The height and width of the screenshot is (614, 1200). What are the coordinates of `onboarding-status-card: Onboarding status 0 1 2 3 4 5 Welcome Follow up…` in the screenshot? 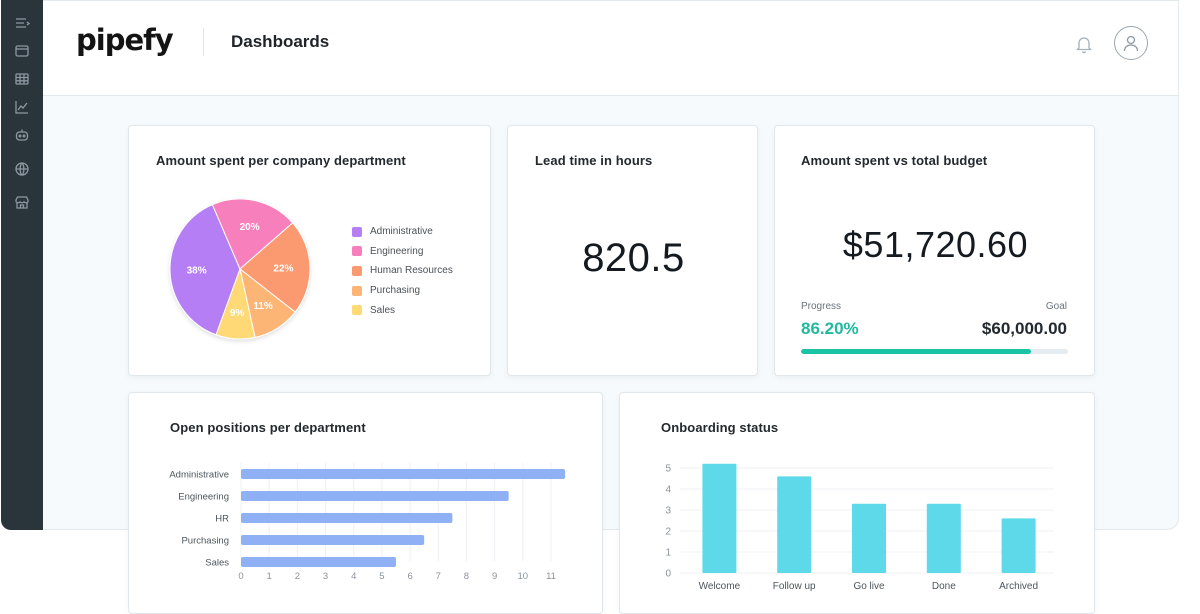 It's located at (857, 503).